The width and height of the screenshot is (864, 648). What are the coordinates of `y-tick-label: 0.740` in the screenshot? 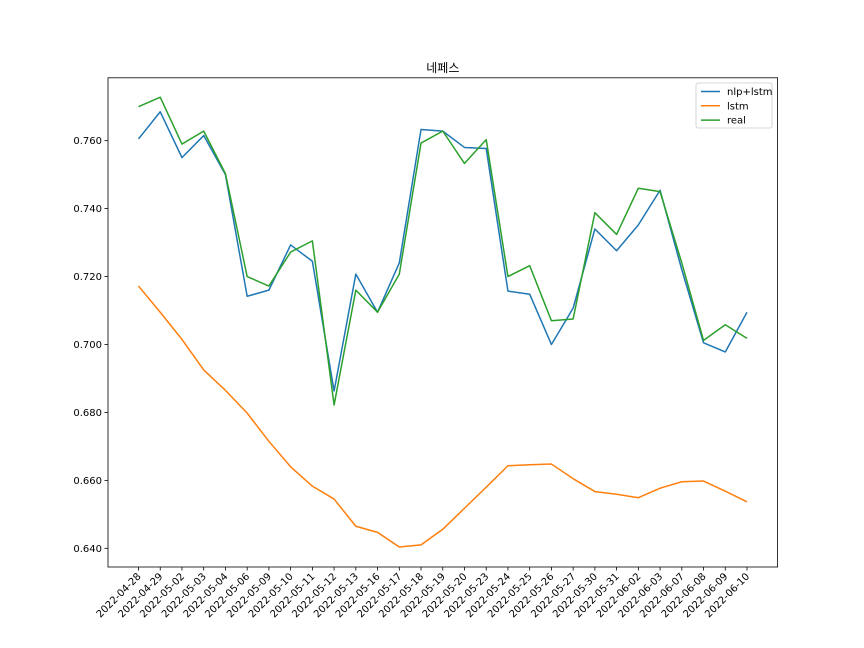 It's located at (87, 209).